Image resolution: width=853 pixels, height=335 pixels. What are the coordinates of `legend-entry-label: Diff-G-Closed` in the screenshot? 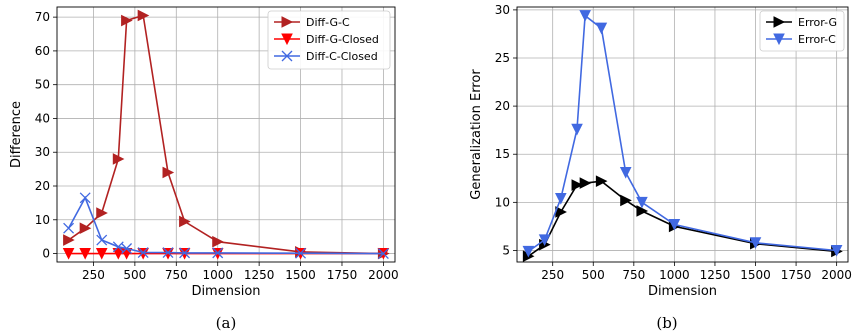 It's located at (342, 39).